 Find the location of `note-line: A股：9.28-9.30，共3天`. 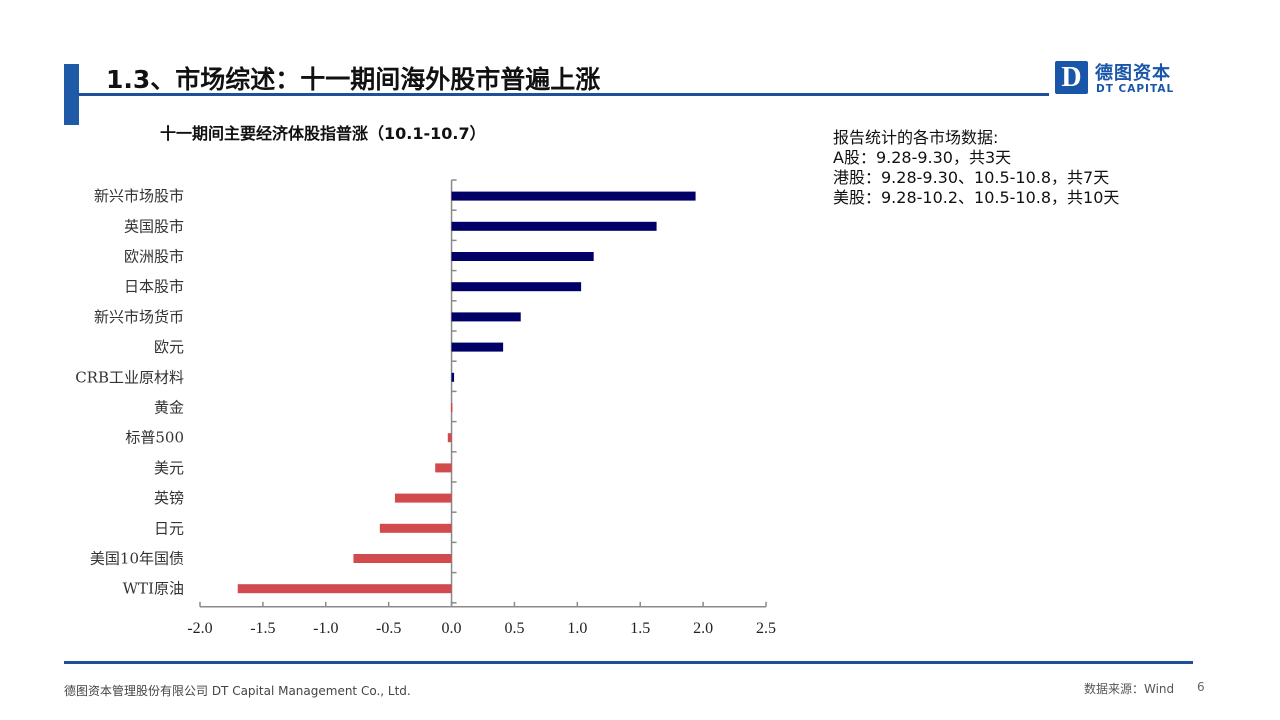

note-line: A股：9.28-9.30，共3天 is located at coordinates (922, 157).